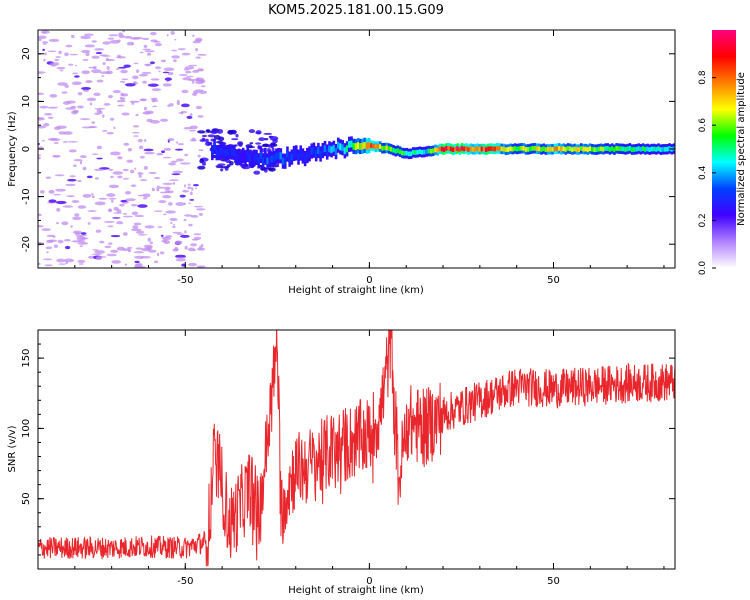 This screenshot has width=750, height=600. Describe the element at coordinates (356, 10) in the screenshot. I see `chart-title: KOM5.2025.181.00.15.G09` at that location.